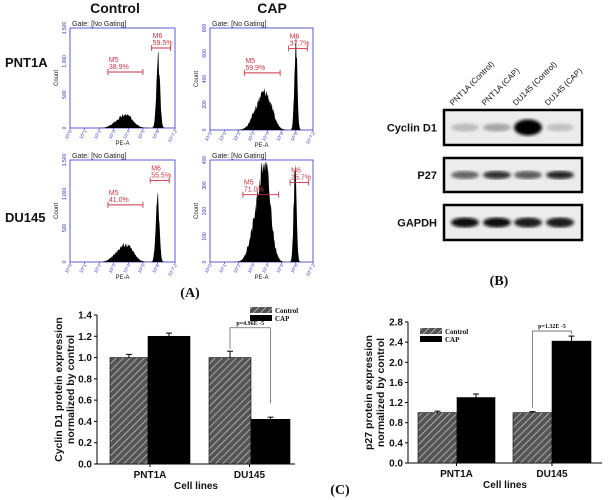 The height and width of the screenshot is (500, 610). Describe the element at coordinates (97, 134) in the screenshot. I see `x-tick-label: 10^2` at that location.